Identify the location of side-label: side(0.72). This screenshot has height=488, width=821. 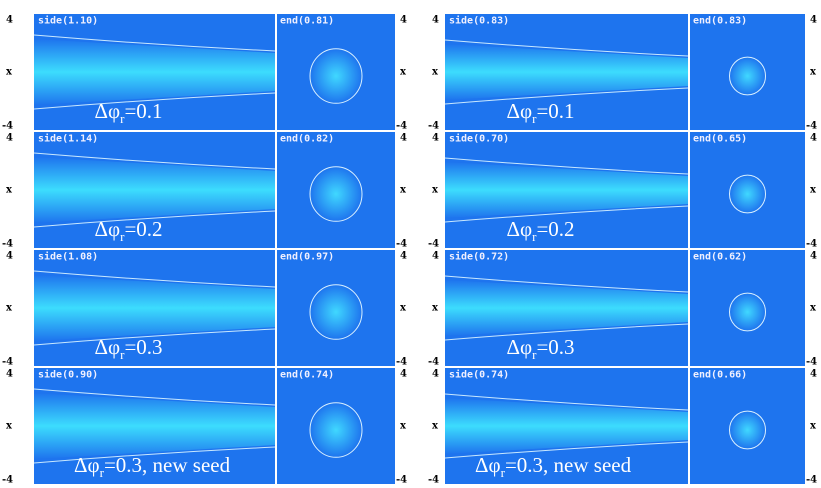
(479, 256).